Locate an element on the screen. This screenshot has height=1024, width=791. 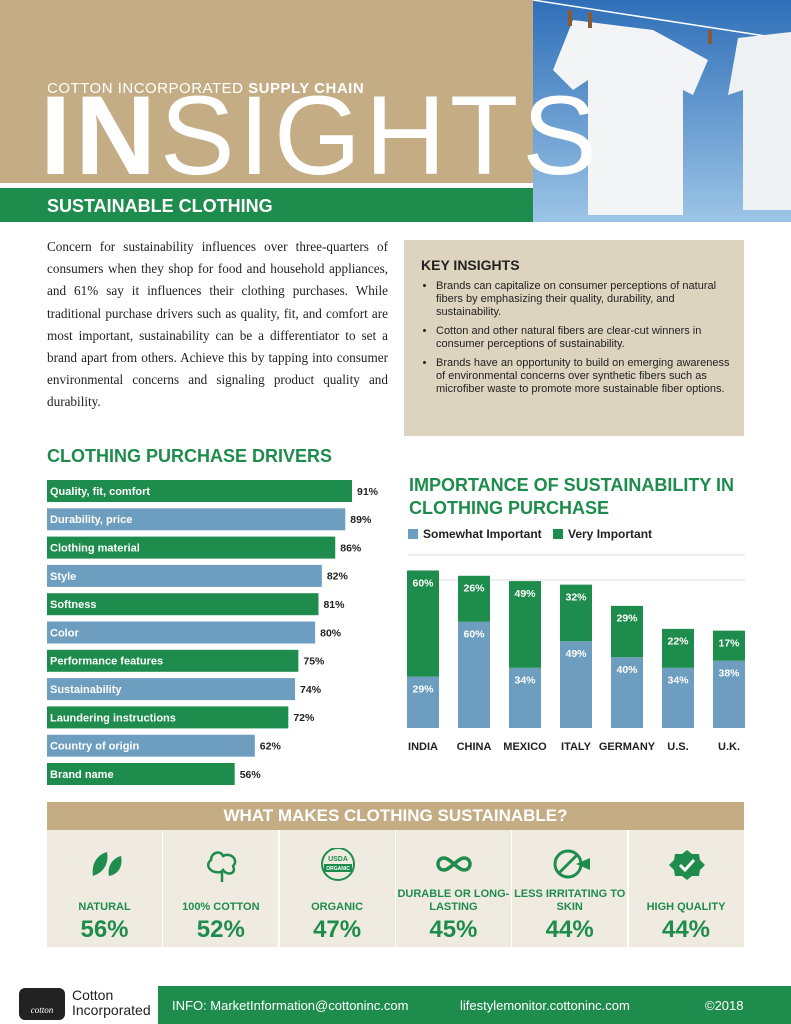
badge-text: ORGANIC is located at coordinates (338, 869).